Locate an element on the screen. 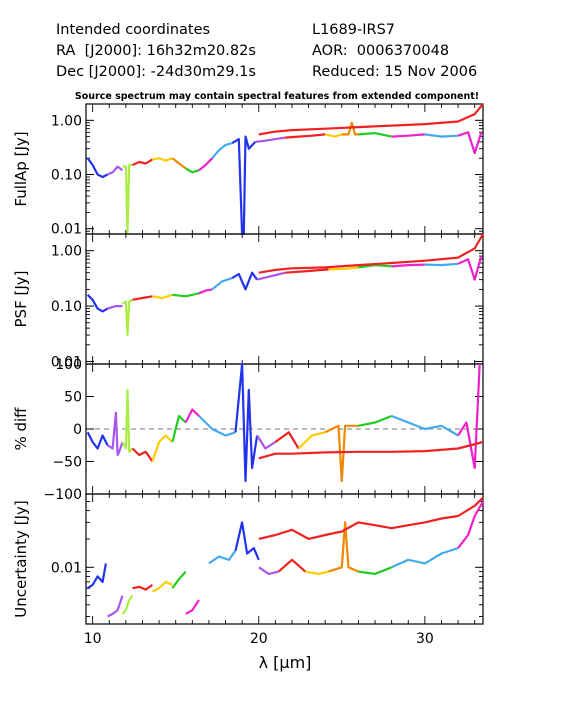 This screenshot has width=566, height=708. y-axis-label: % diff is located at coordinates (21, 429).